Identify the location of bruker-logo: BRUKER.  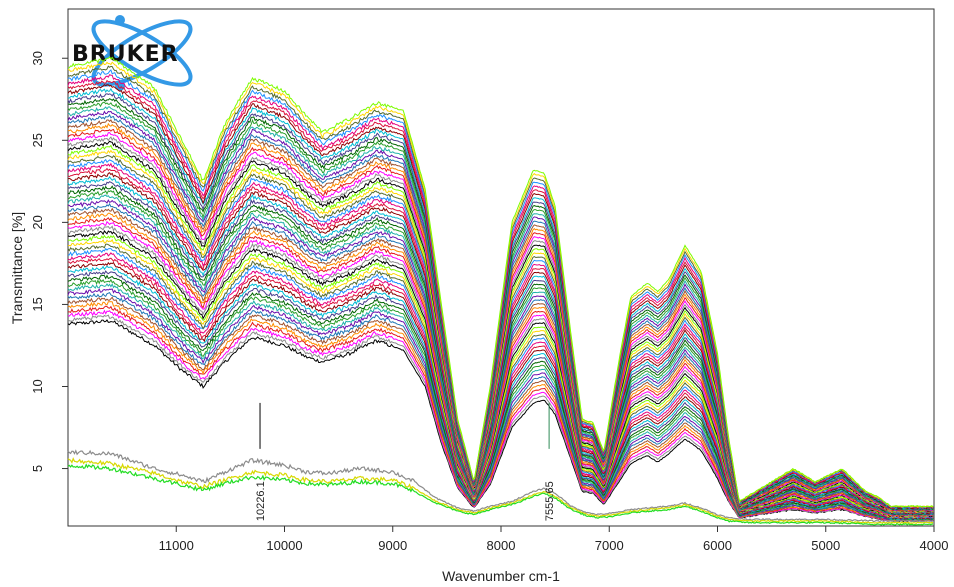
(132, 53).